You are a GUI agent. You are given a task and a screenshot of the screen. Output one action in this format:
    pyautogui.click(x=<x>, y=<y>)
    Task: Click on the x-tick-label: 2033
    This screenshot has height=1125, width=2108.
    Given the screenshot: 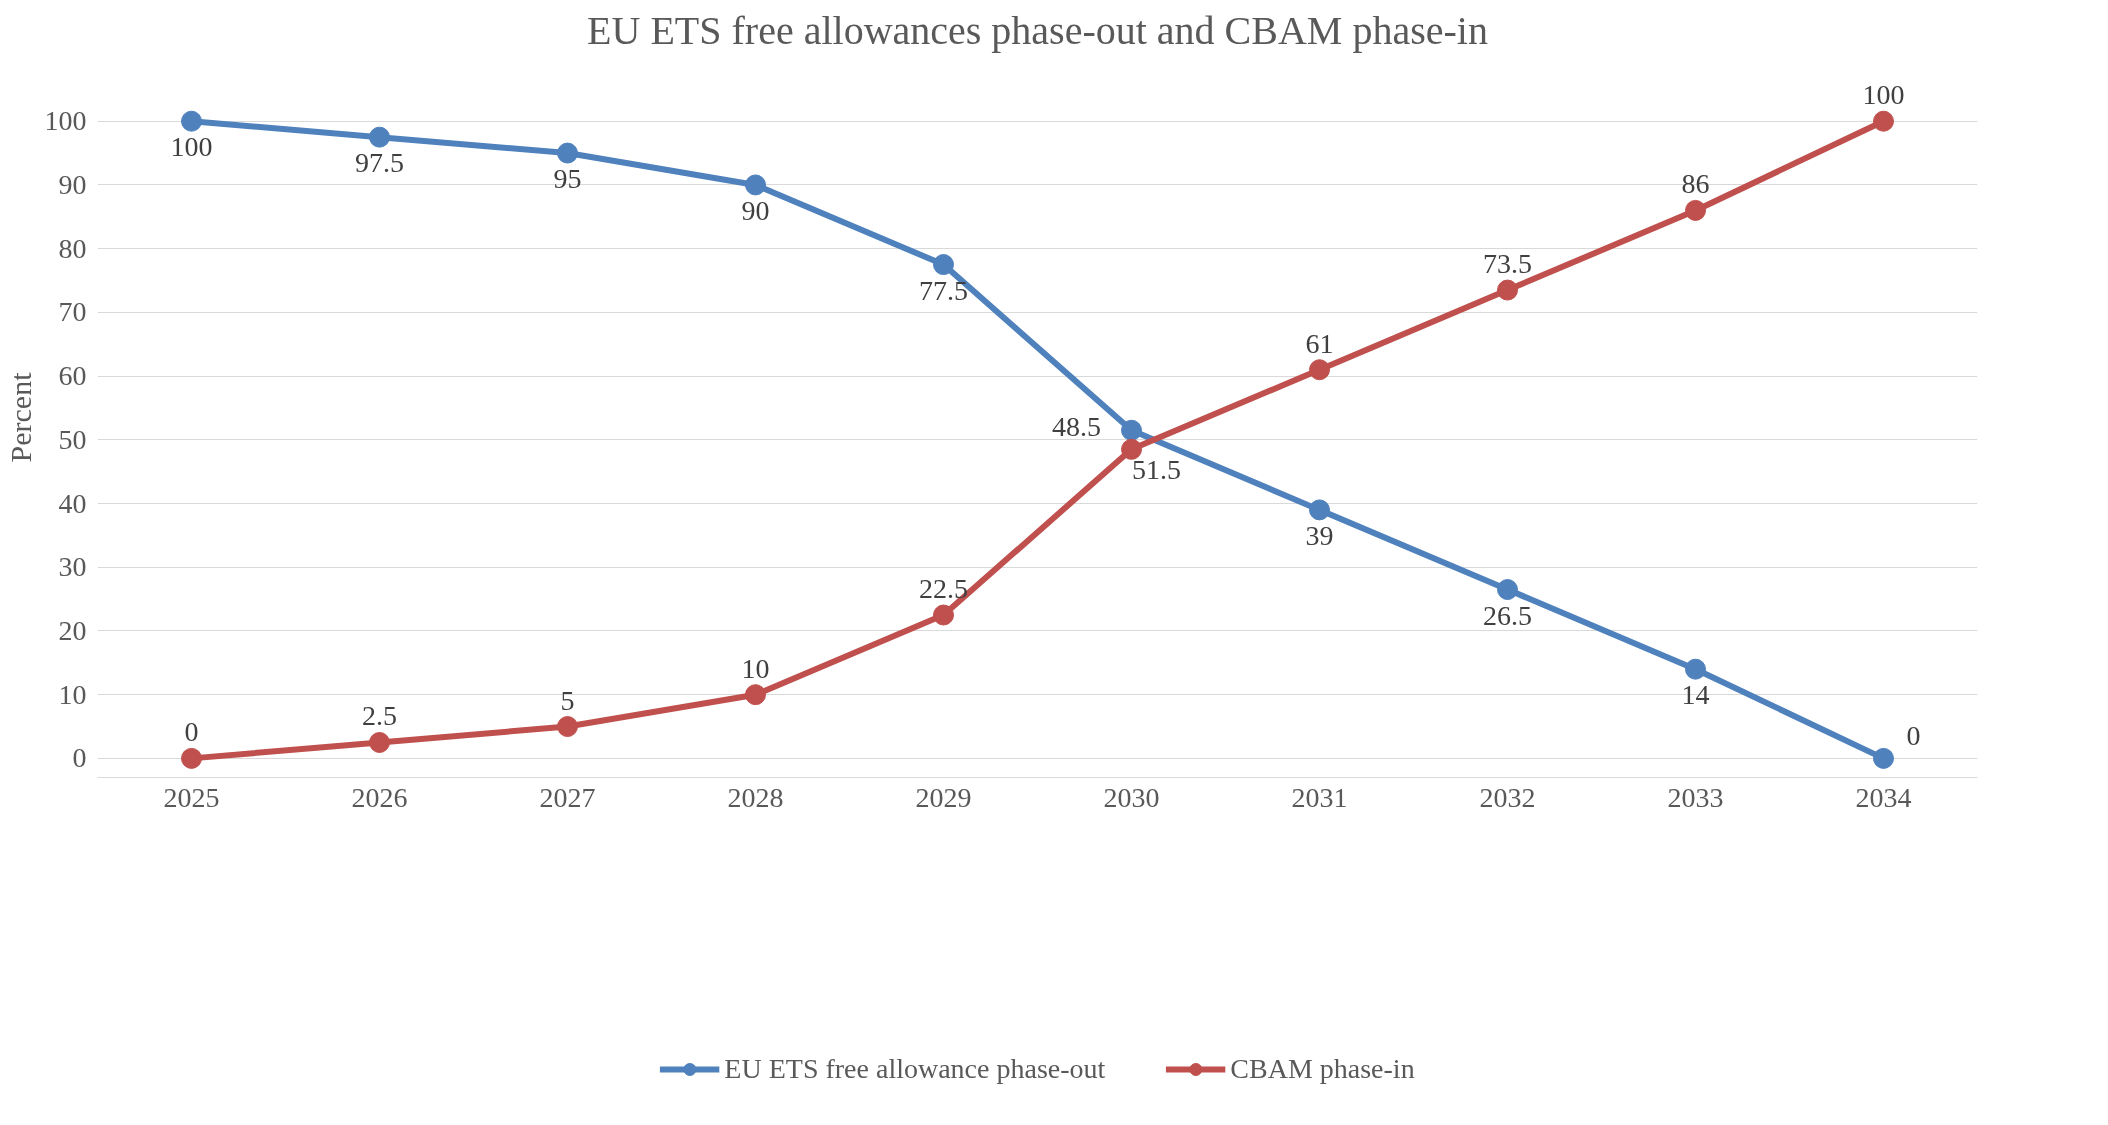 What is the action you would take?
    pyautogui.click(x=1695, y=797)
    